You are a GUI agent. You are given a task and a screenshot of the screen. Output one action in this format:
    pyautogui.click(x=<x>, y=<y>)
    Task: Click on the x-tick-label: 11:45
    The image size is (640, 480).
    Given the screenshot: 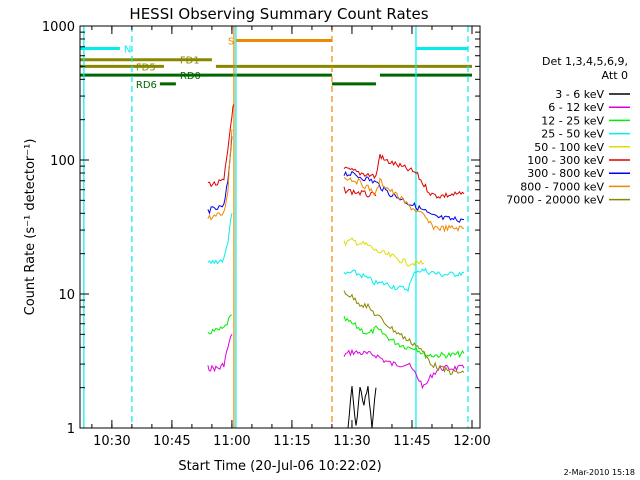 What is the action you would take?
    pyautogui.click(x=411, y=441)
    